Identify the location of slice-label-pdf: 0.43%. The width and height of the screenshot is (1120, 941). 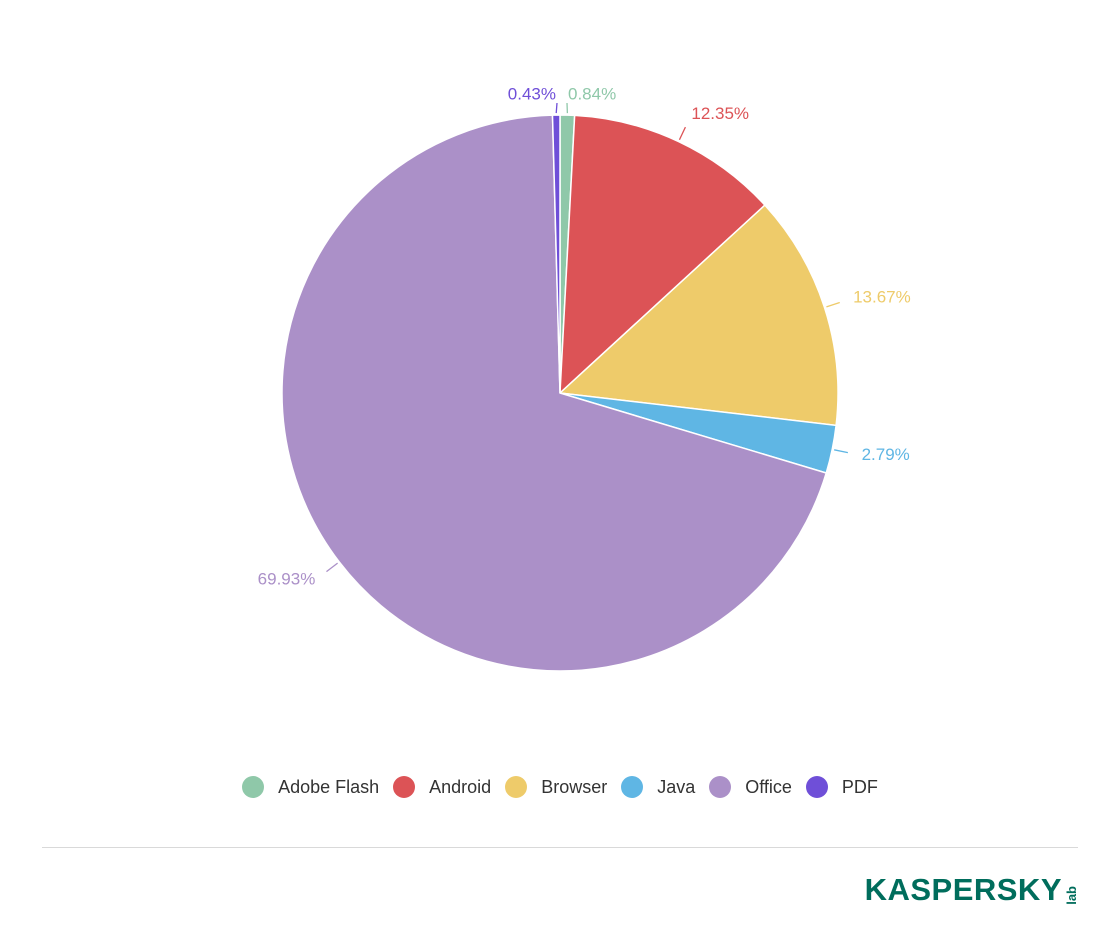
(532, 93).